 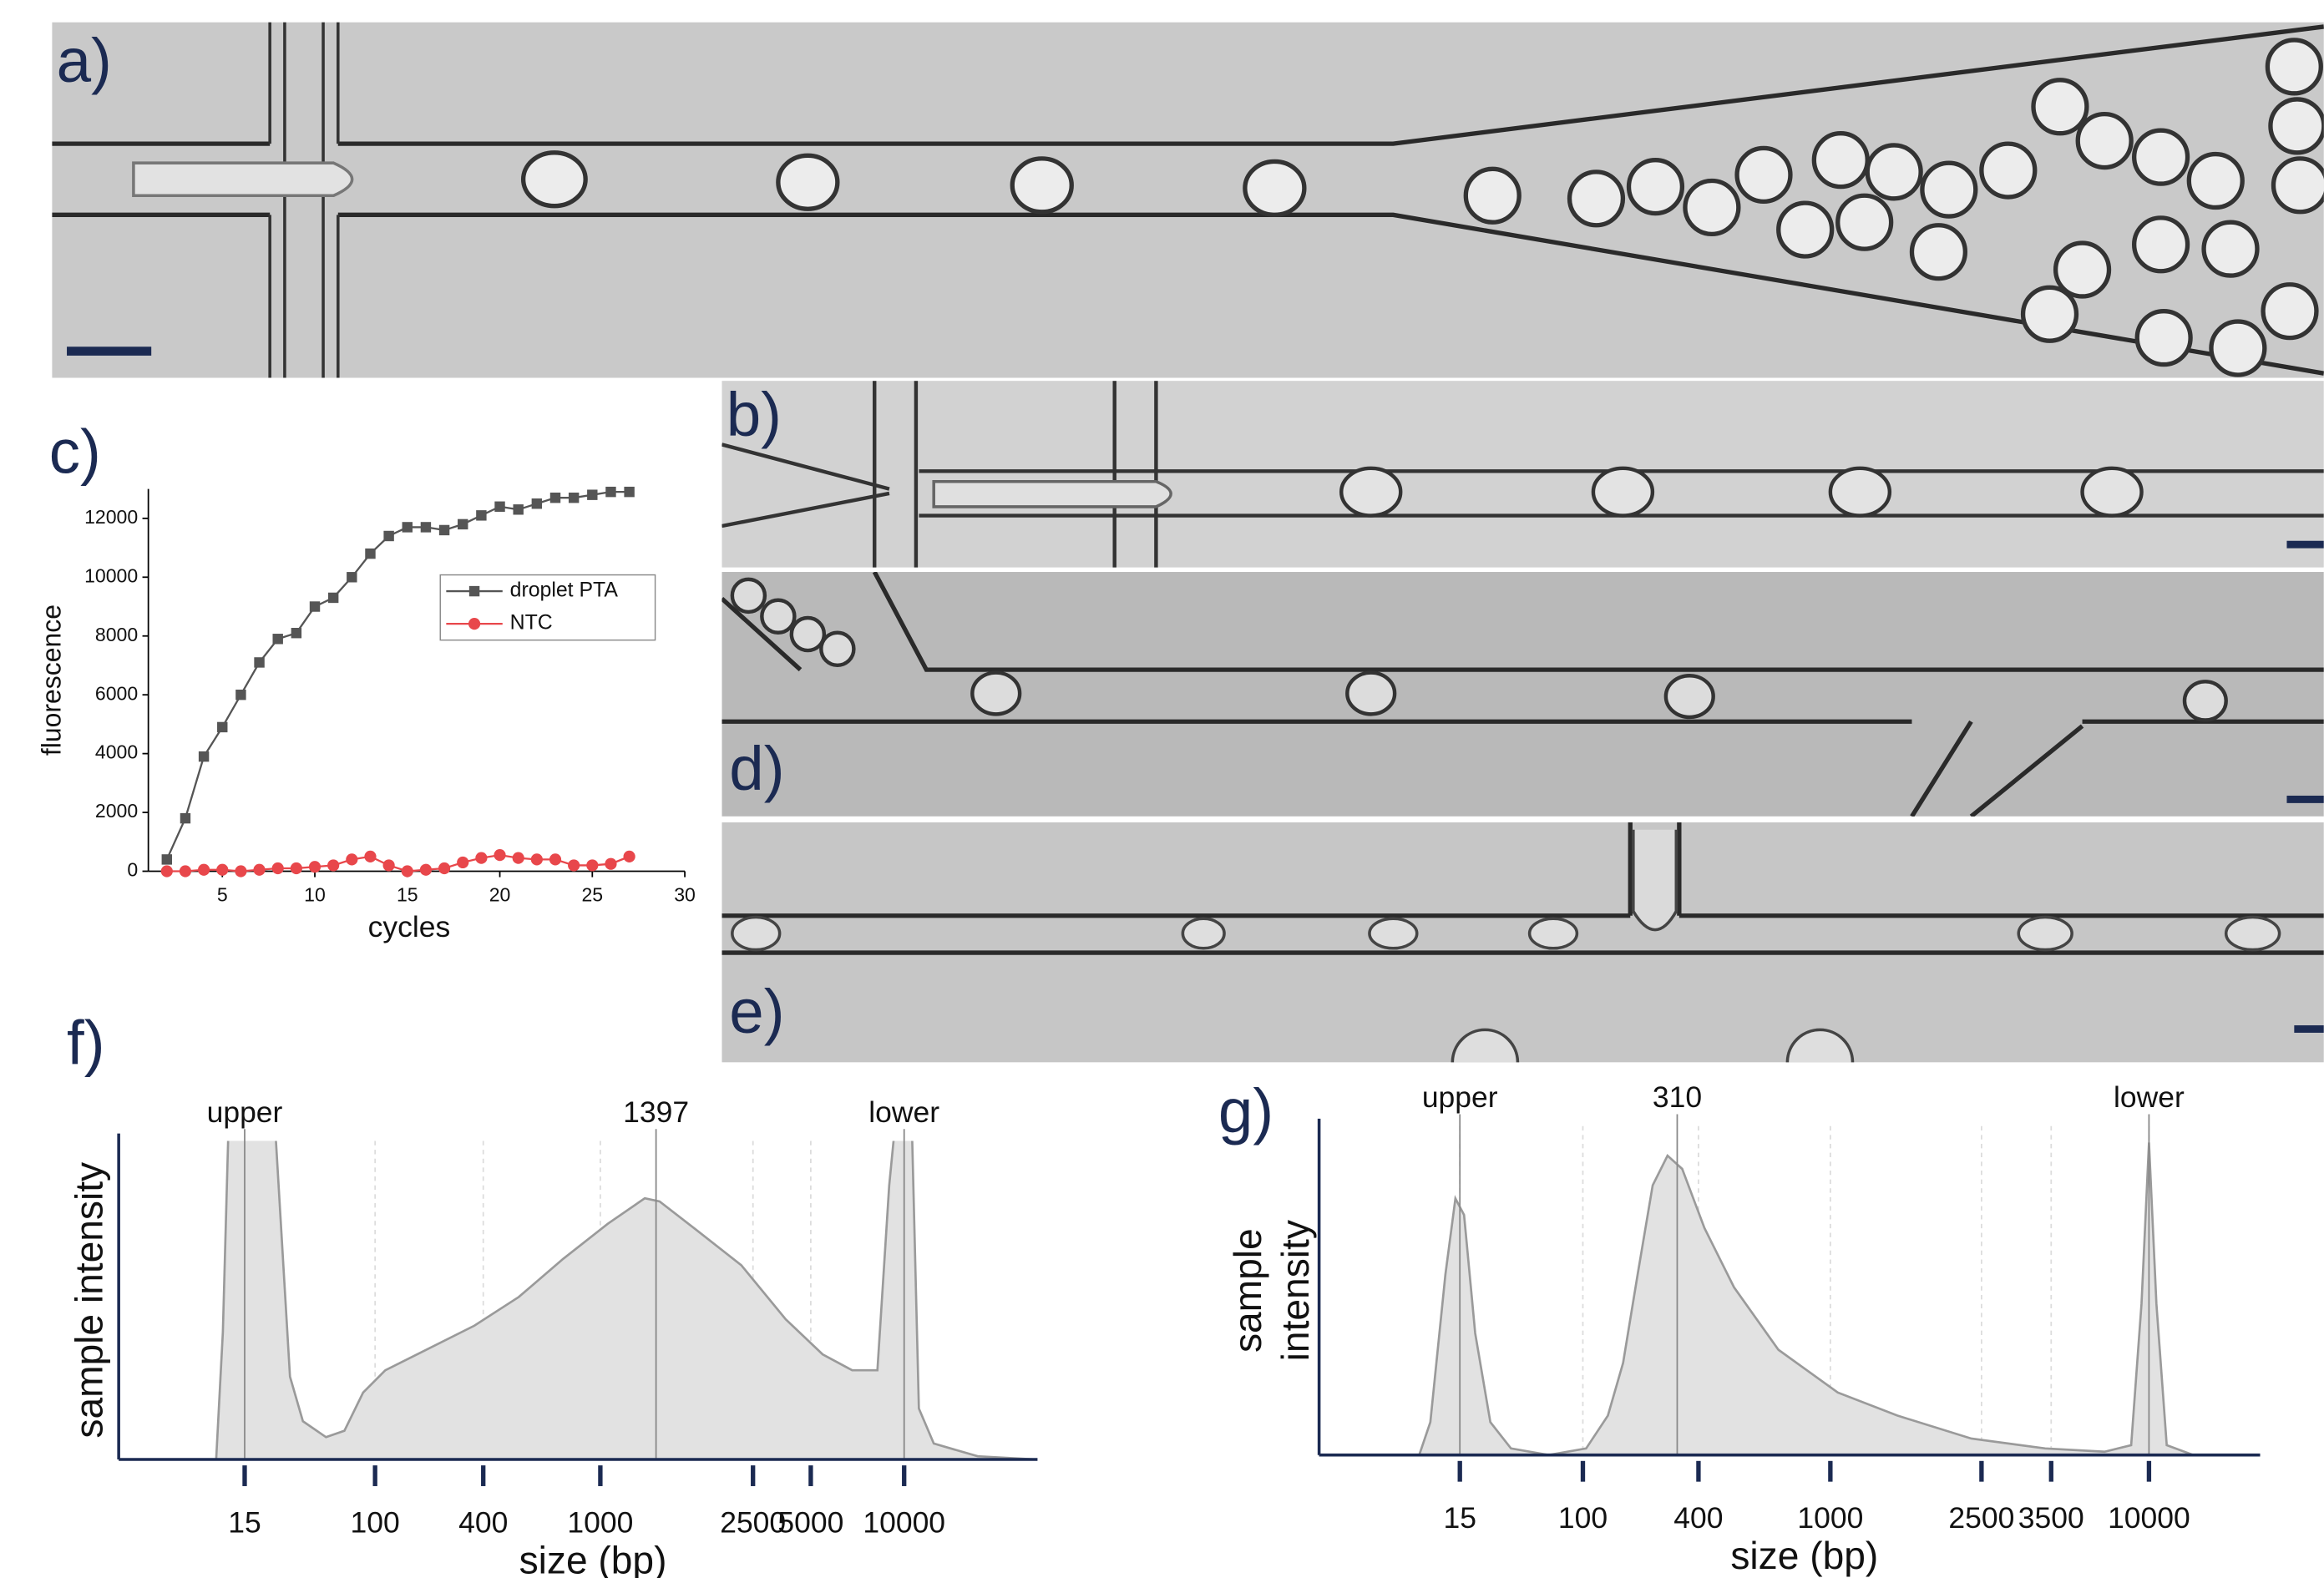 What do you see at coordinates (1523, 474) in the screenshot?
I see `micrograph-b` at bounding box center [1523, 474].